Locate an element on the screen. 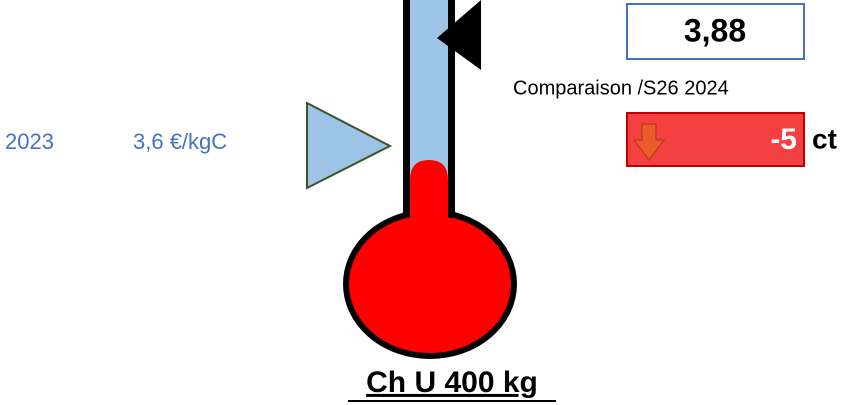 The width and height of the screenshot is (846, 405). fluid-neck is located at coordinates (429, 220).